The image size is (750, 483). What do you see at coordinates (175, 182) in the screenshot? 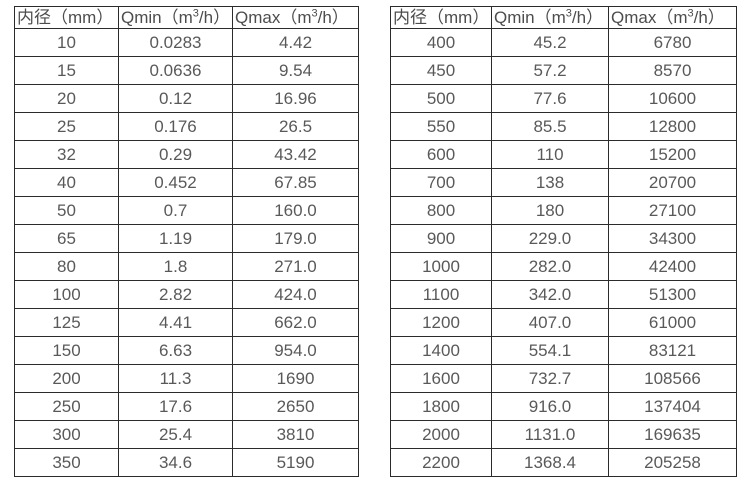
I see `table-cell: 0.452` at bounding box center [175, 182].